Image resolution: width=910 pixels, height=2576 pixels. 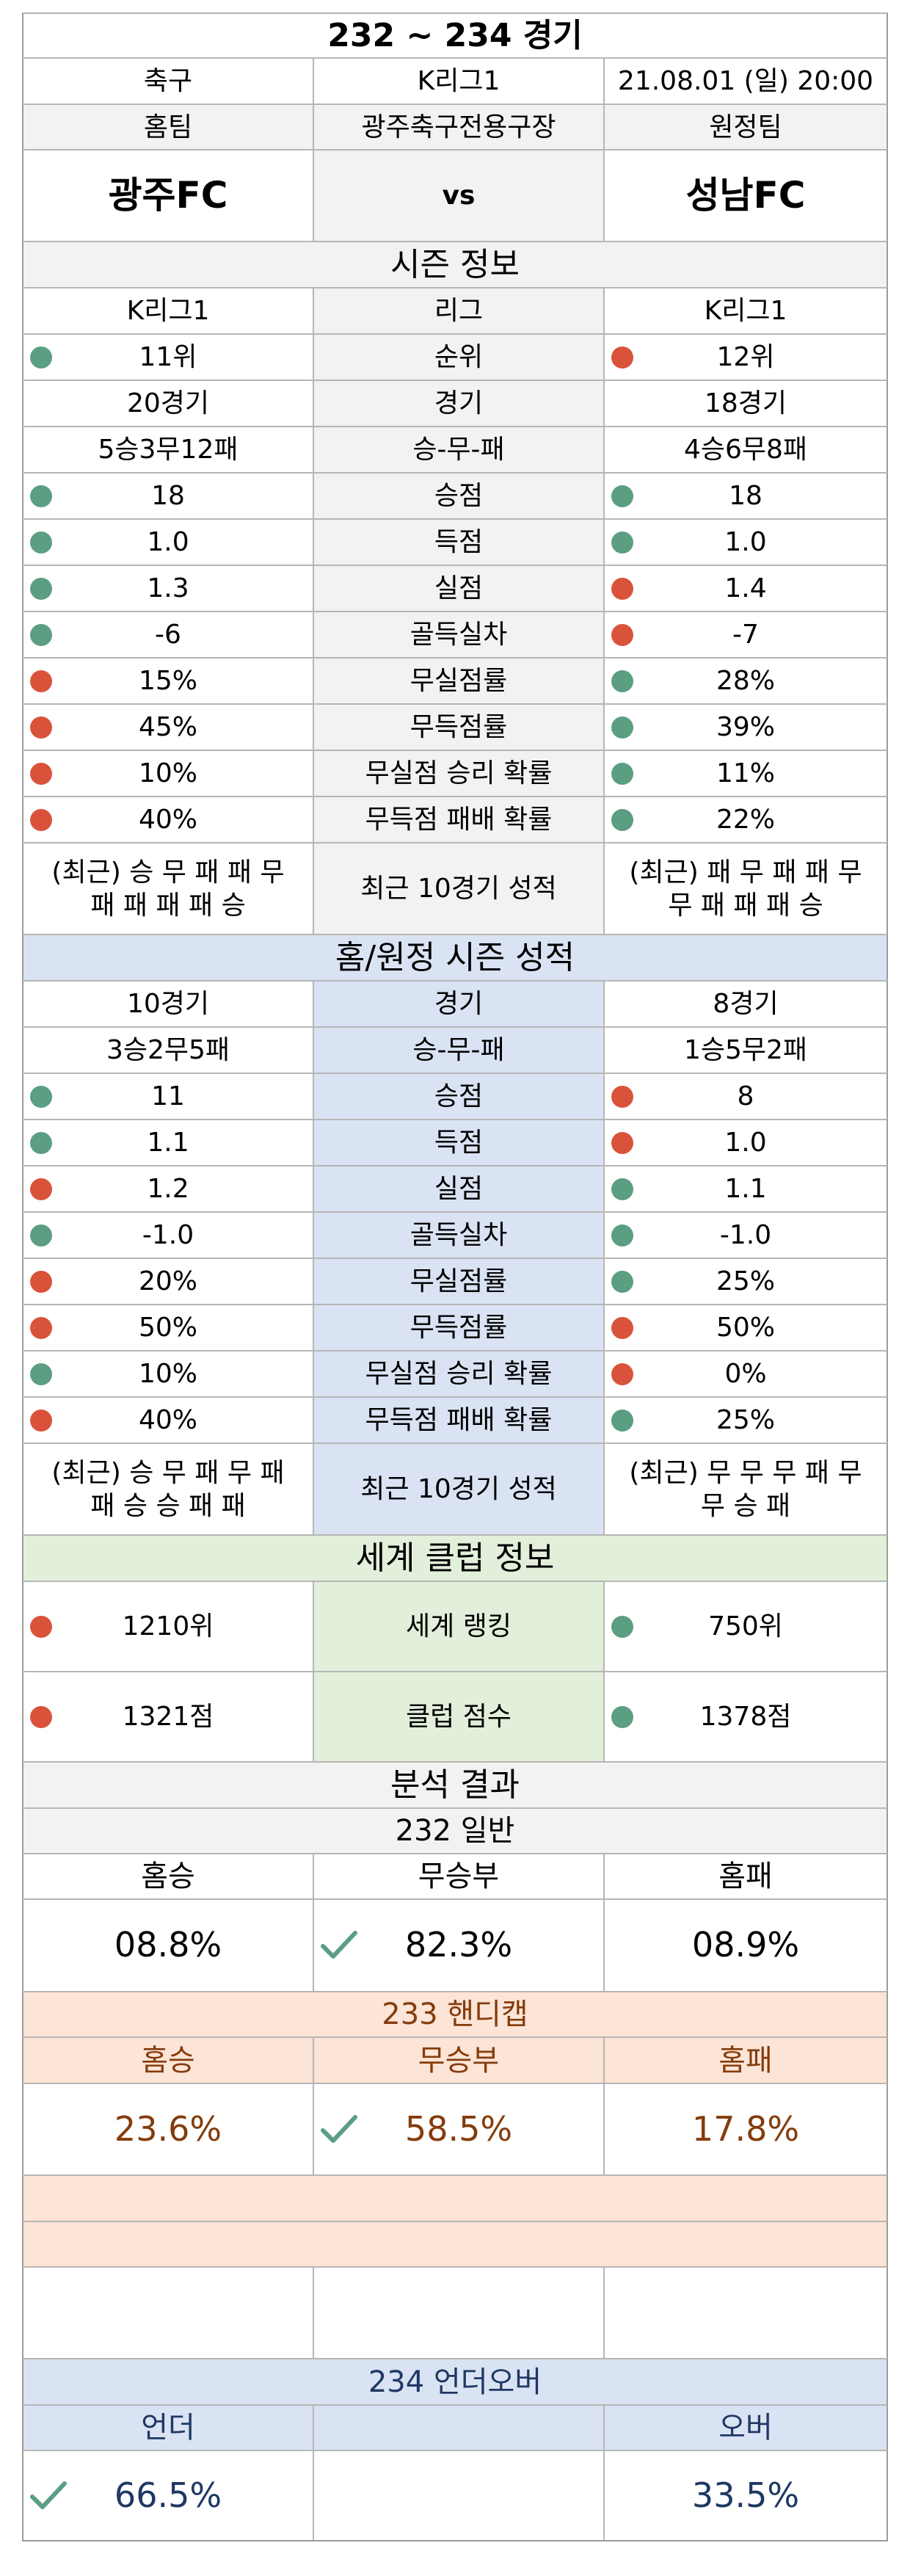 What do you see at coordinates (169, 2428) in the screenshot?
I see `under-label: 언더` at bounding box center [169, 2428].